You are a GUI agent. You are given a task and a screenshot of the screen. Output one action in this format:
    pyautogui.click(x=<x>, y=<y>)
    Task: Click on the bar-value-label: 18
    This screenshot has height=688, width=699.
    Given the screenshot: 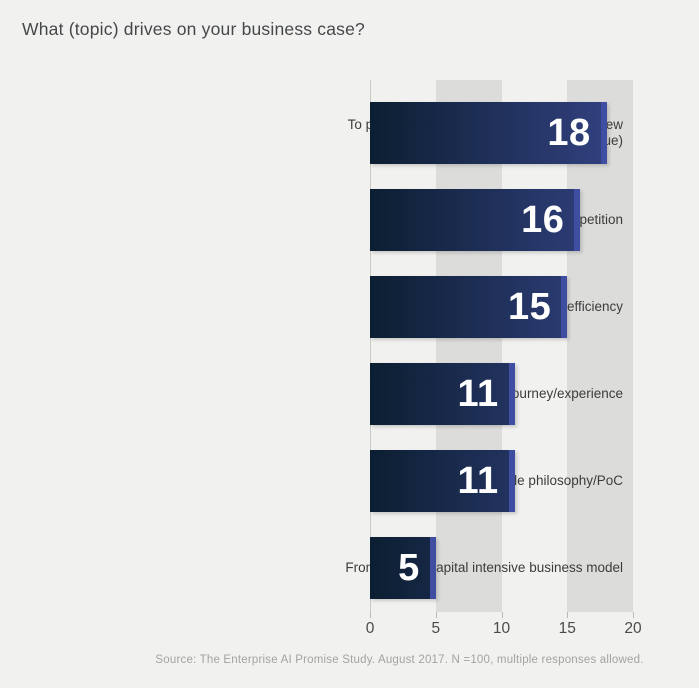 What is the action you would take?
    pyautogui.click(x=569, y=133)
    